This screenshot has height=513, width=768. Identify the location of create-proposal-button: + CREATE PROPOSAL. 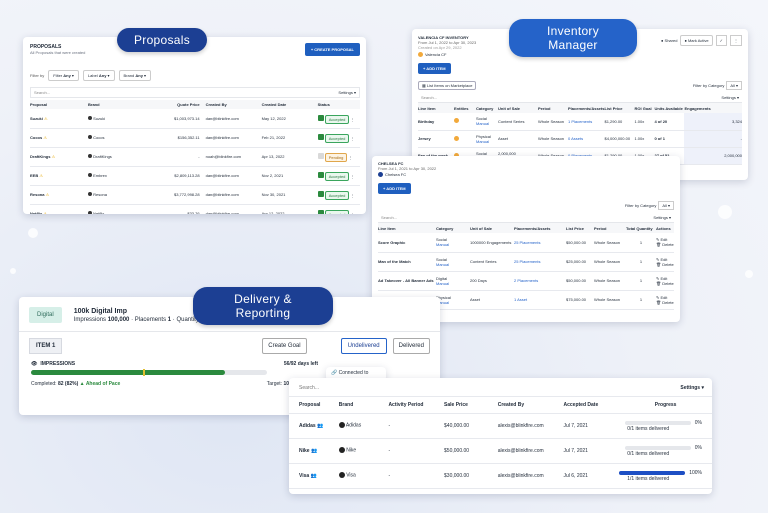
(332, 49).